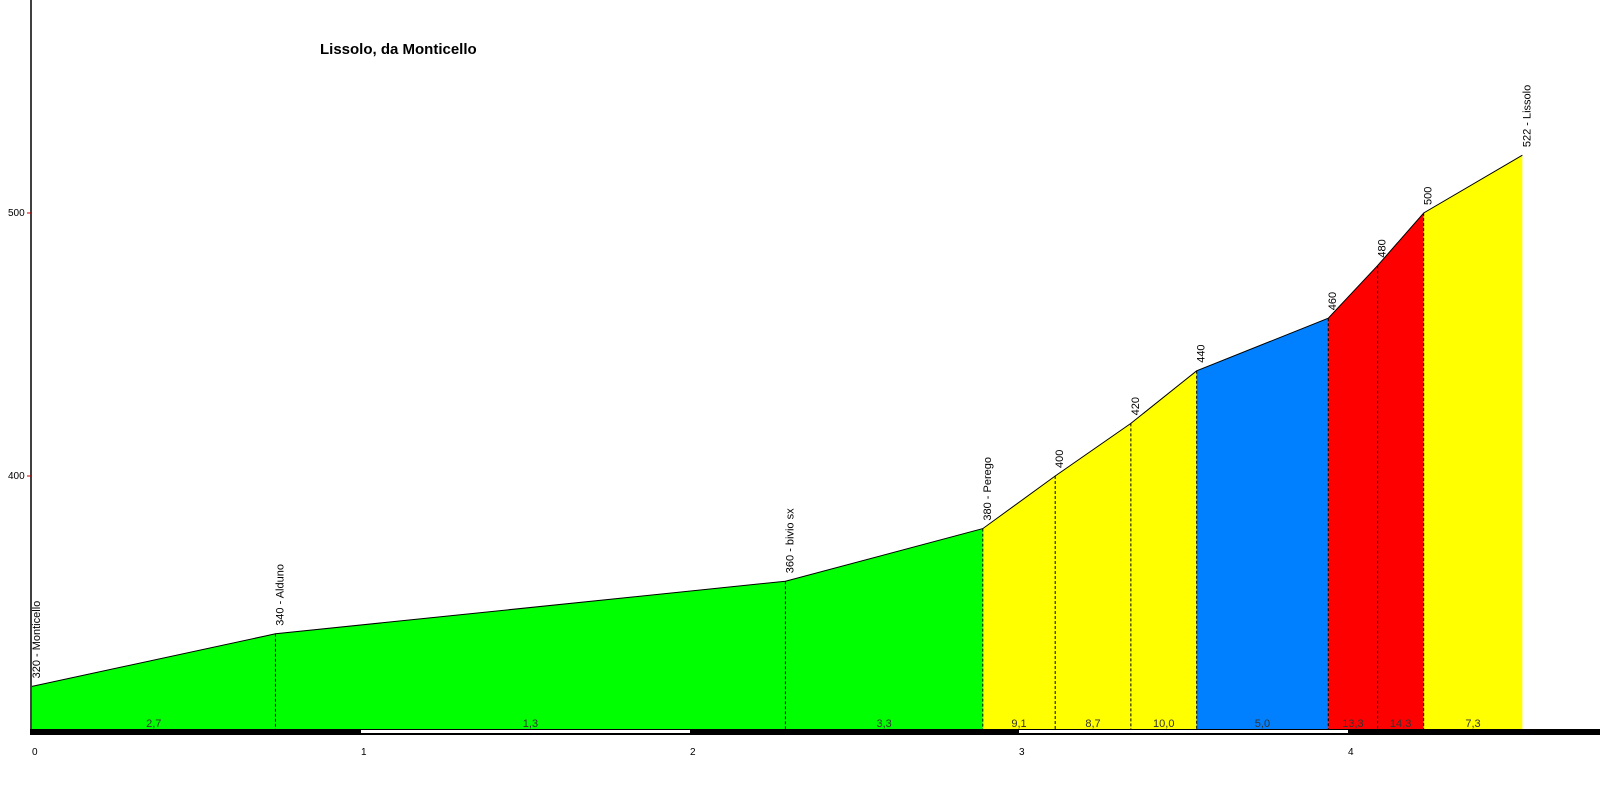  Describe the element at coordinates (1527, 116) in the screenshot. I see `waypoint-label: 522 - Lissolo` at that location.